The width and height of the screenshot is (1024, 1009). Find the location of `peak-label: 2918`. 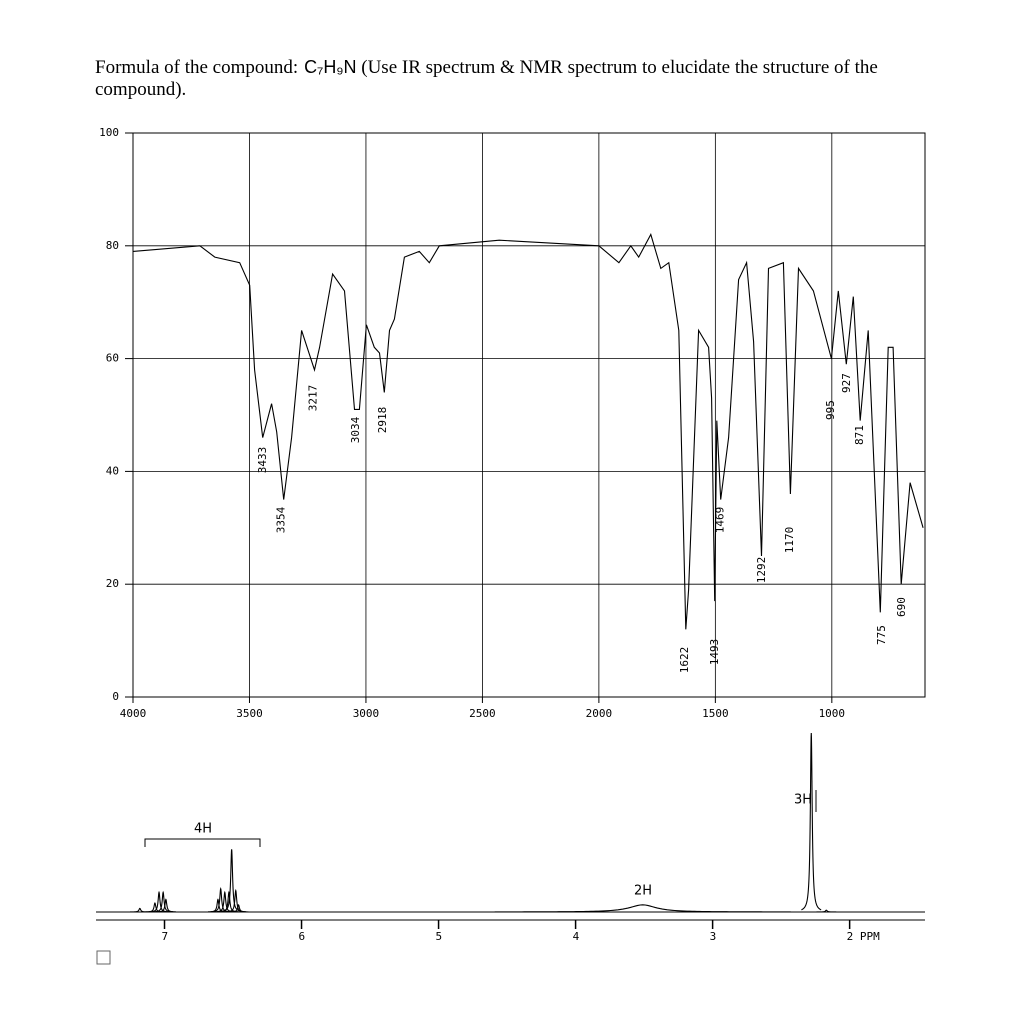

peak-label: 2918 is located at coordinates (382, 420).